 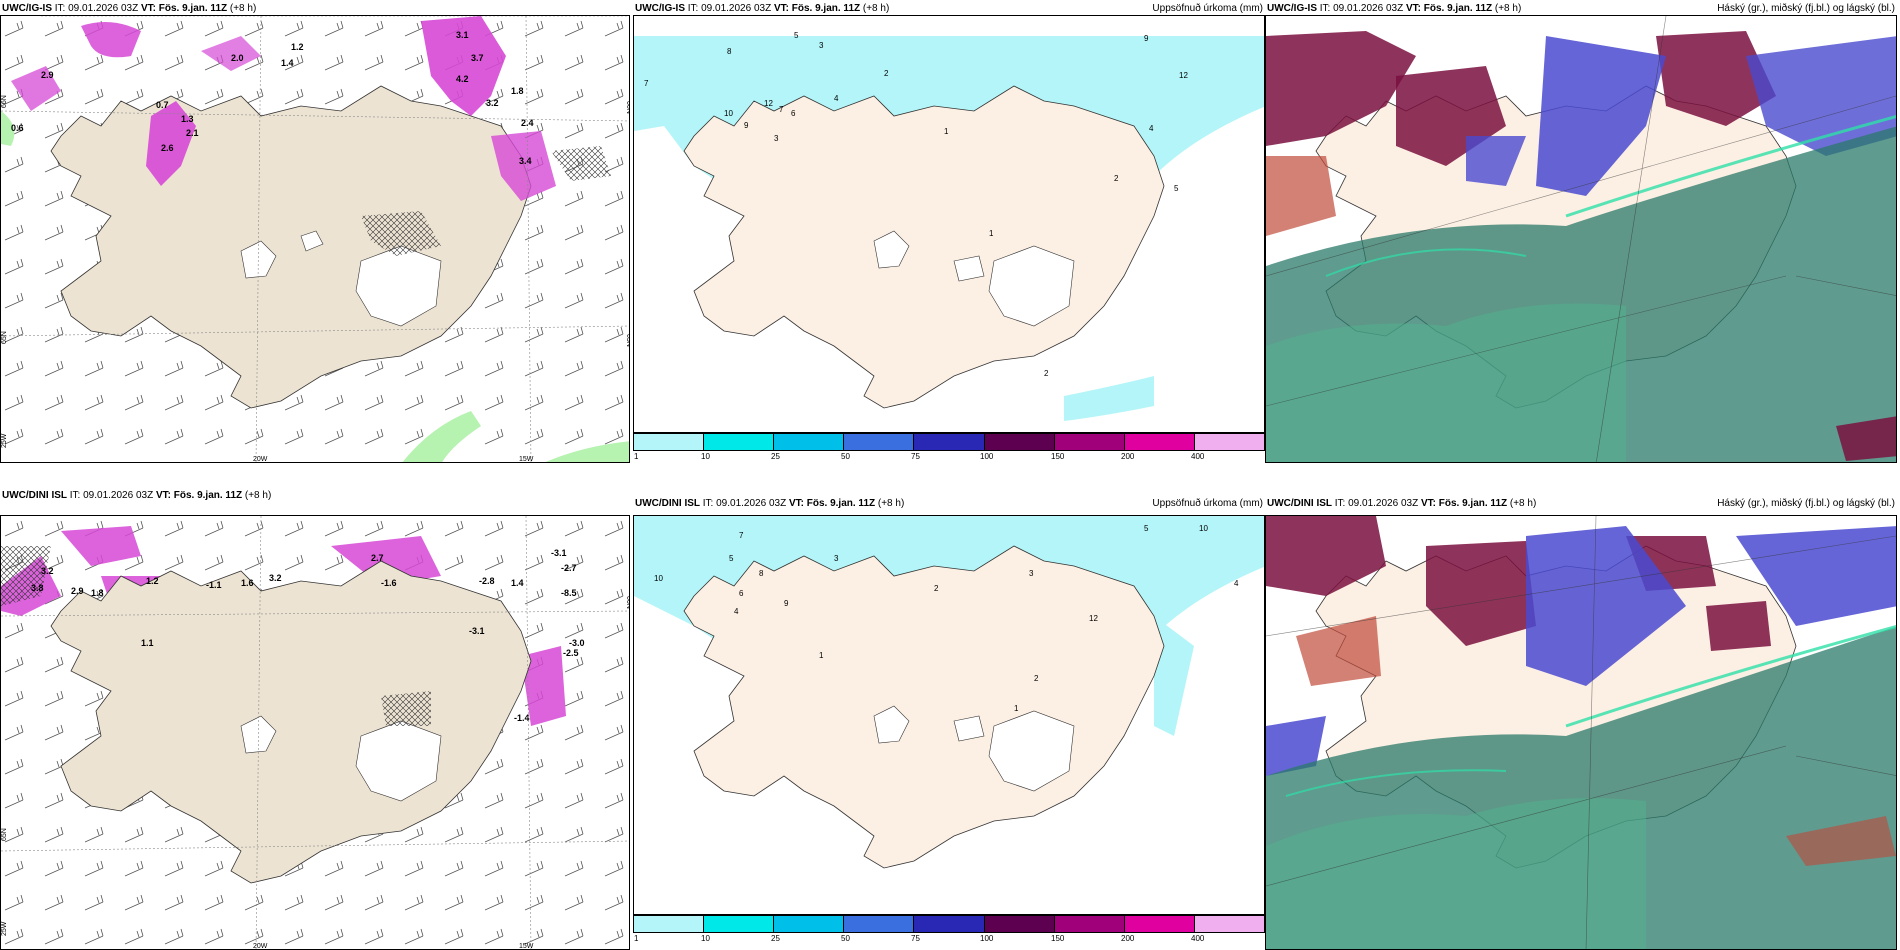 What do you see at coordinates (1198, 456) in the screenshot?
I see `legend-label: 400` at bounding box center [1198, 456].